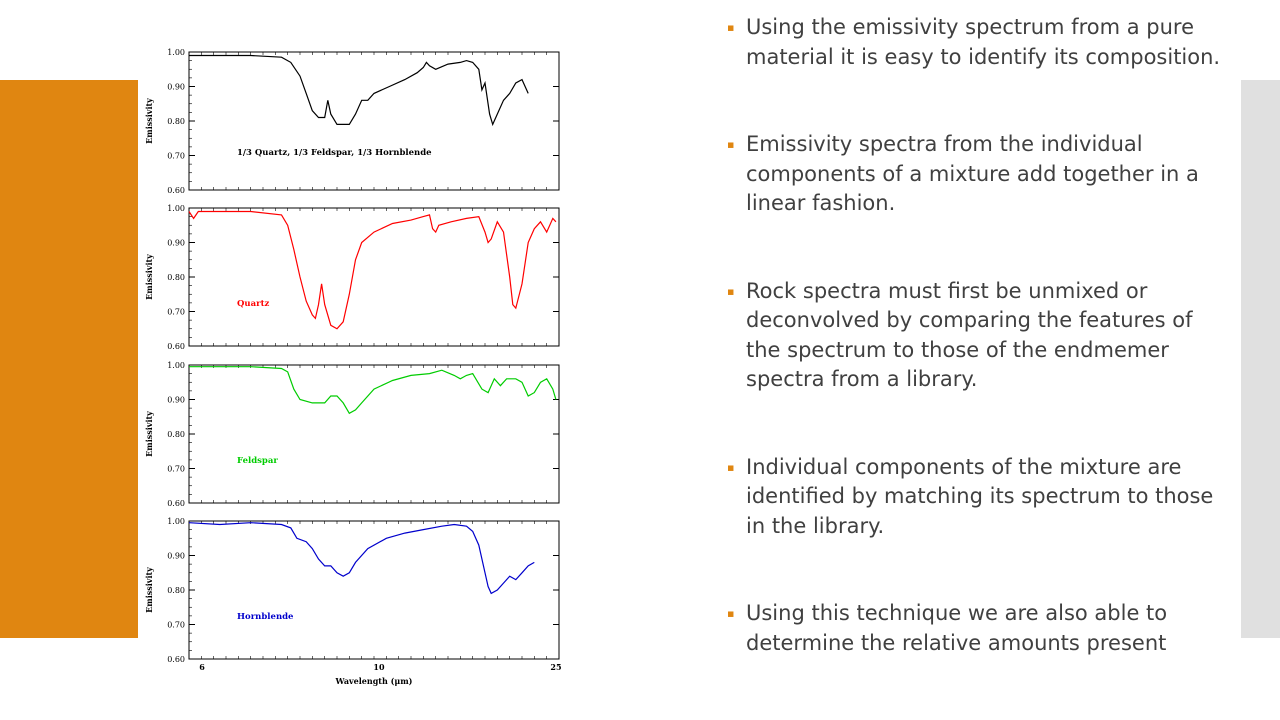 The image size is (1280, 720). Describe the element at coordinates (265, 617) in the screenshot. I see `series-label: Hornblende` at that location.